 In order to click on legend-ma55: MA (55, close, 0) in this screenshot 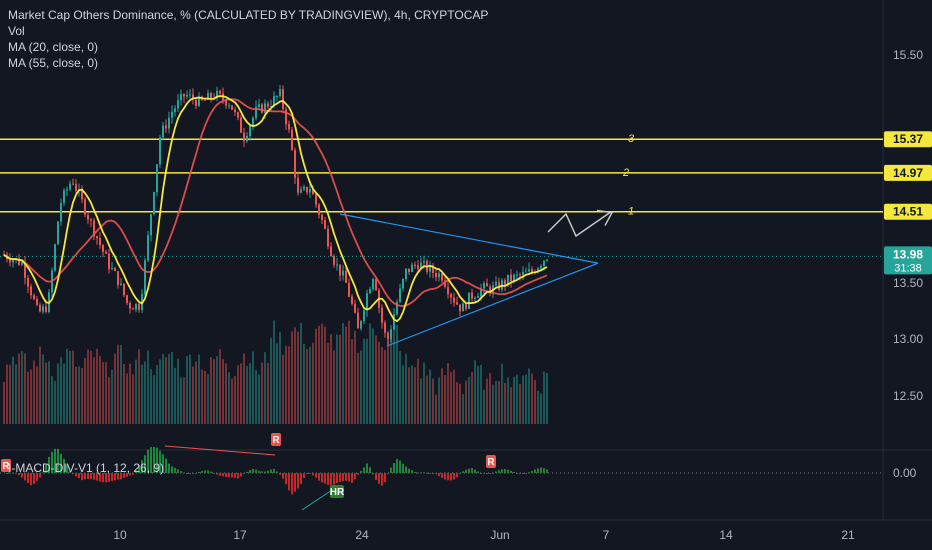, I will do `click(53, 63)`.